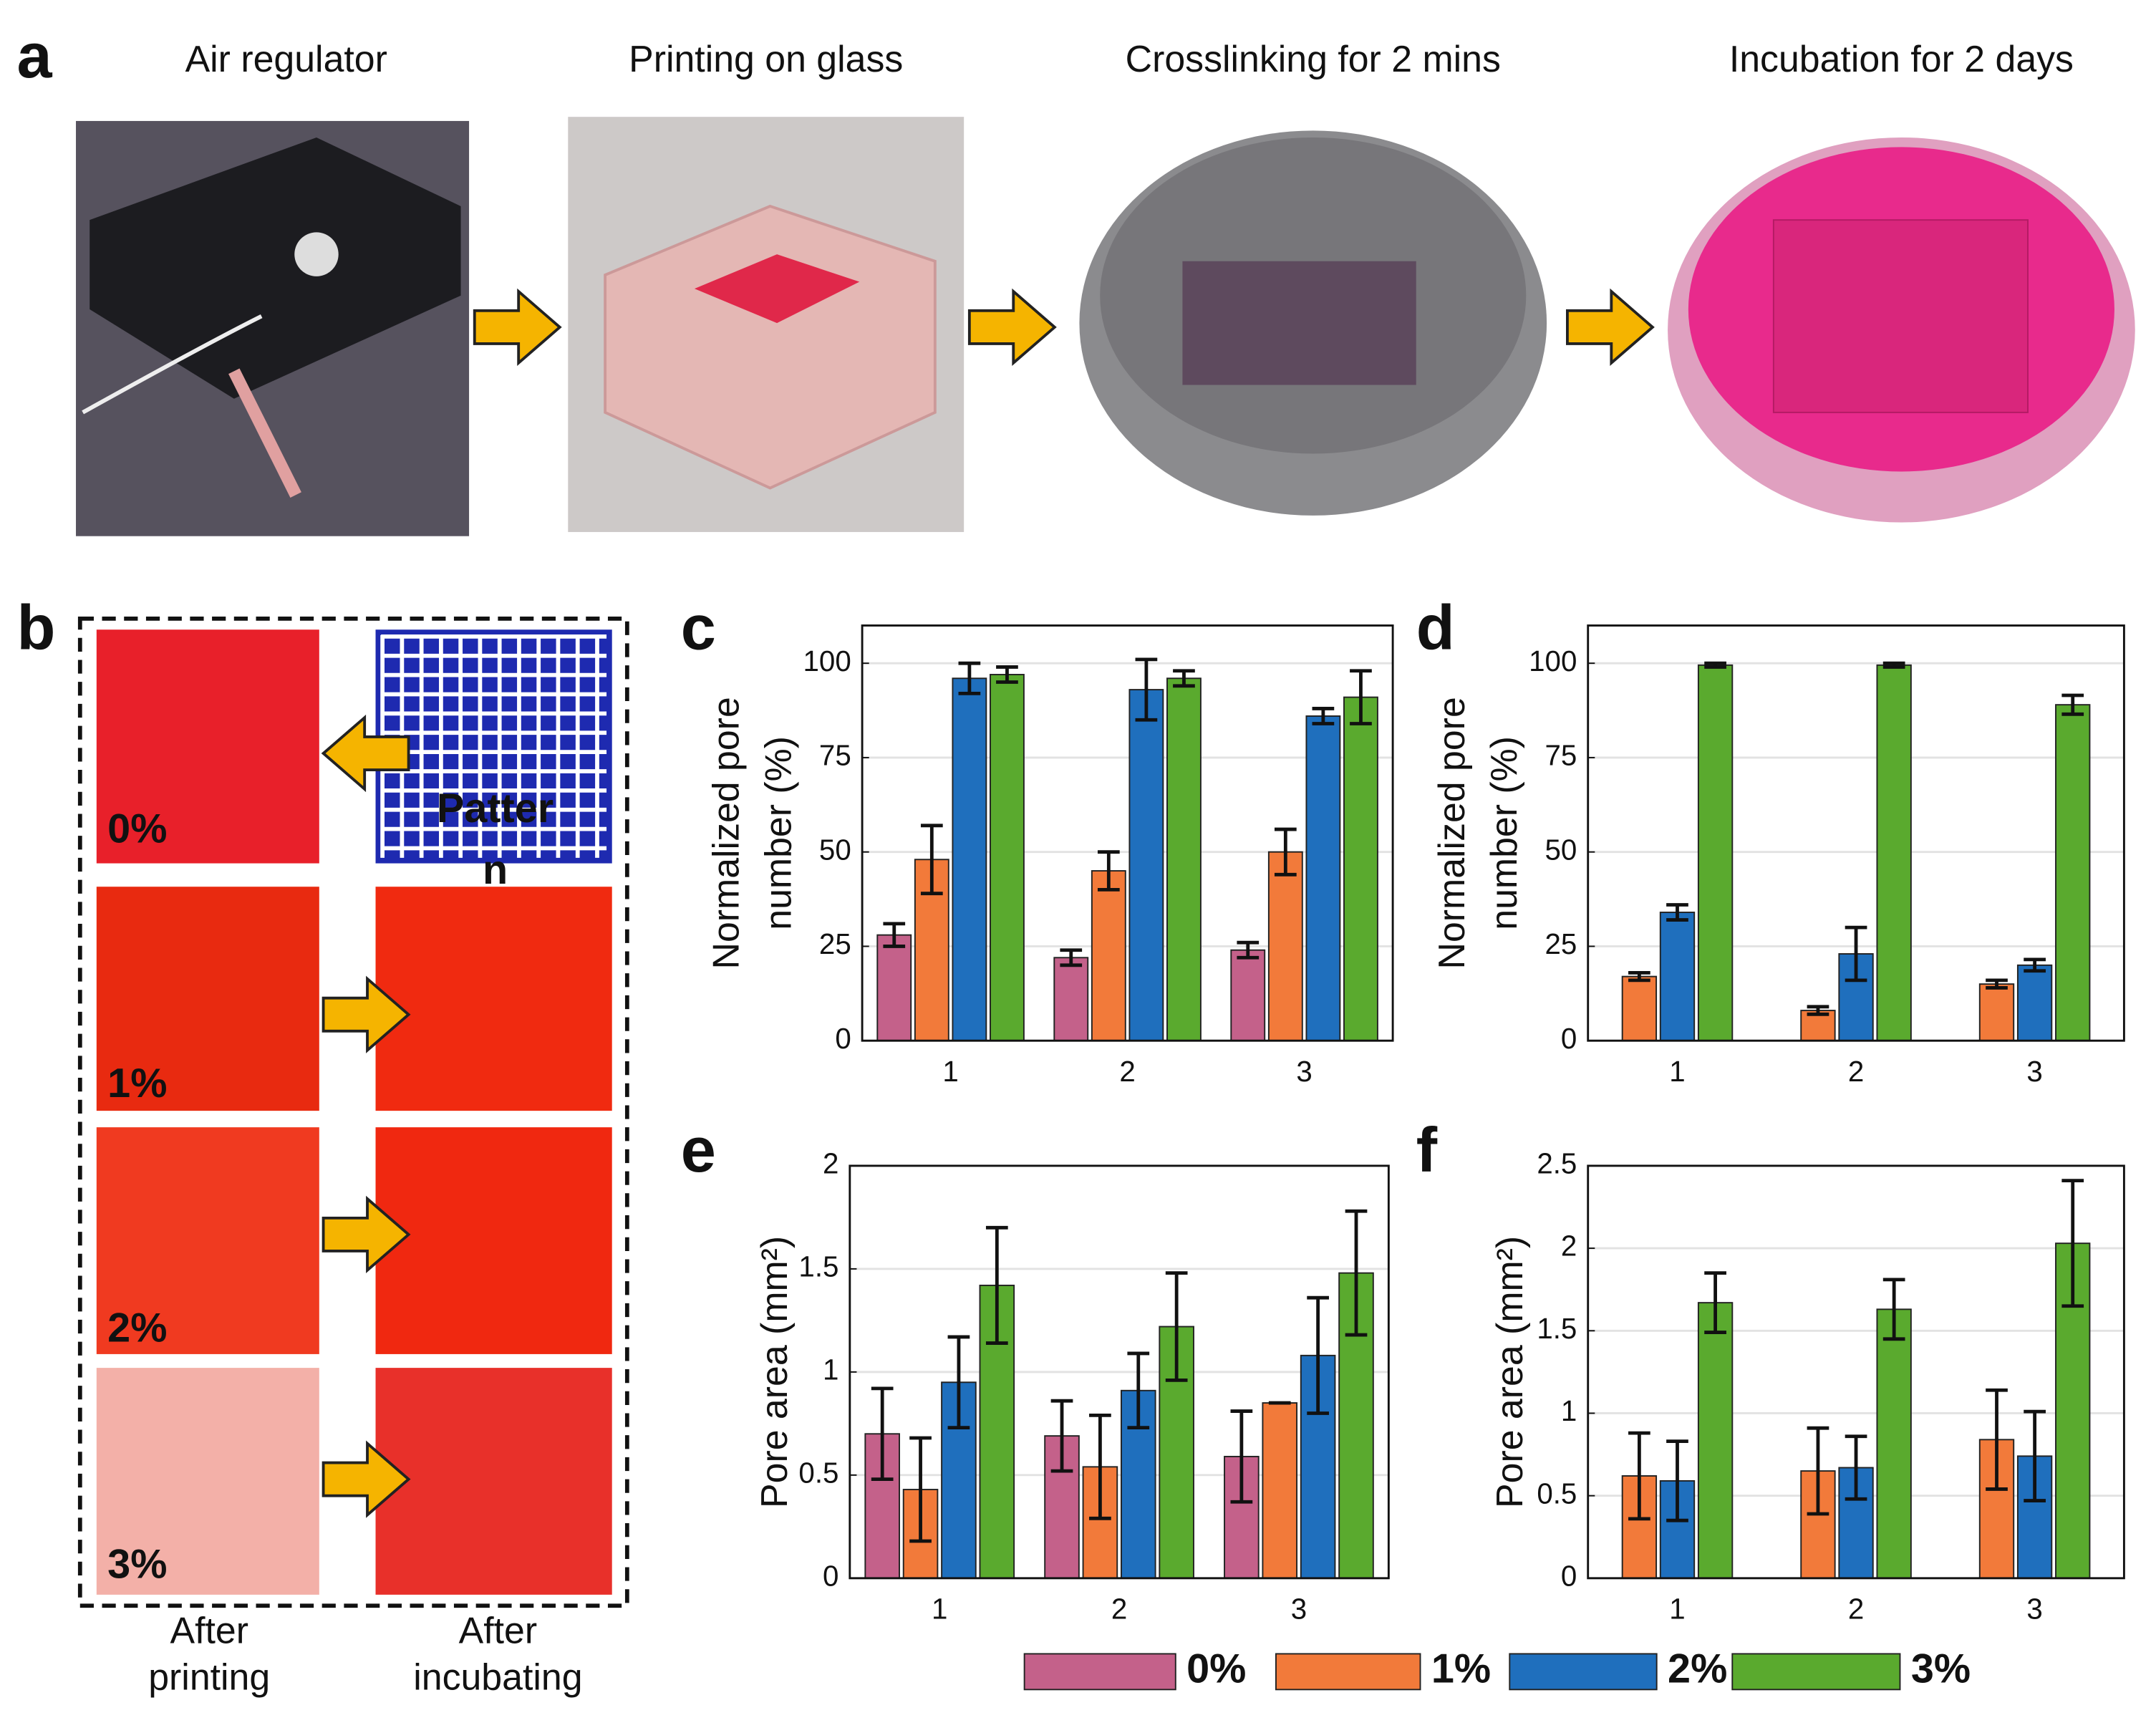  What do you see at coordinates (35, 627) in the screenshot?
I see `panel-label: b` at bounding box center [35, 627].